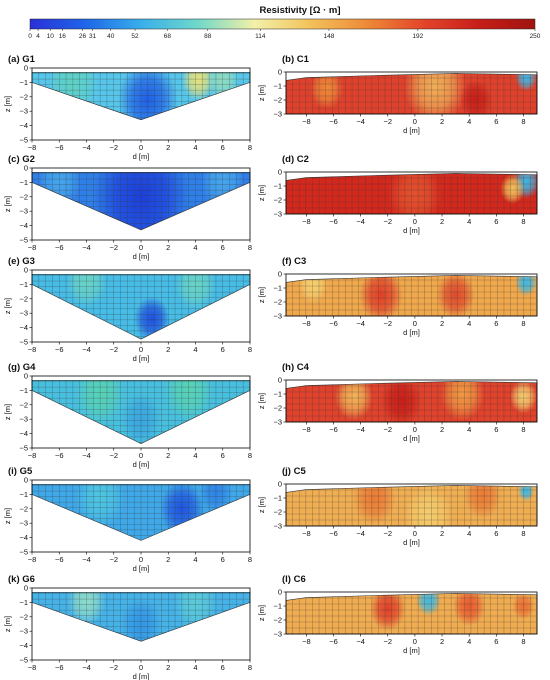 The height and width of the screenshot is (680, 550). What do you see at coordinates (294, 261) in the screenshot?
I see `panel-title: (f) C3` at bounding box center [294, 261].